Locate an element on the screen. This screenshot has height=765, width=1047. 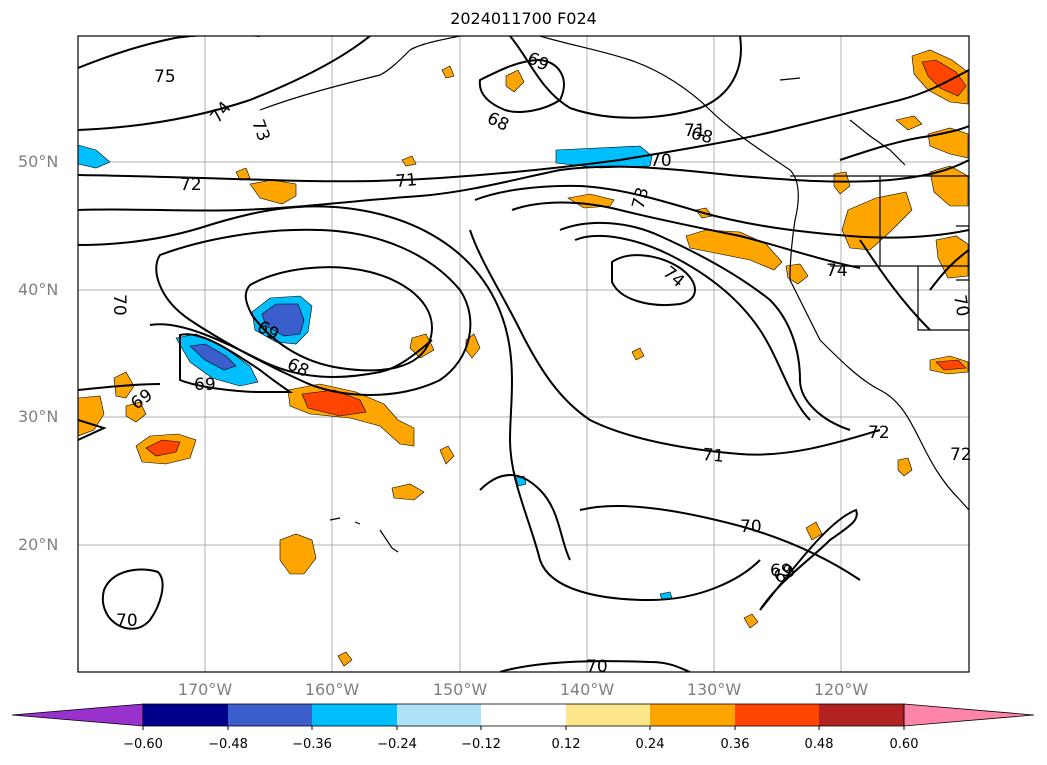
lon-label-160w: 160°W is located at coordinates (332, 689).